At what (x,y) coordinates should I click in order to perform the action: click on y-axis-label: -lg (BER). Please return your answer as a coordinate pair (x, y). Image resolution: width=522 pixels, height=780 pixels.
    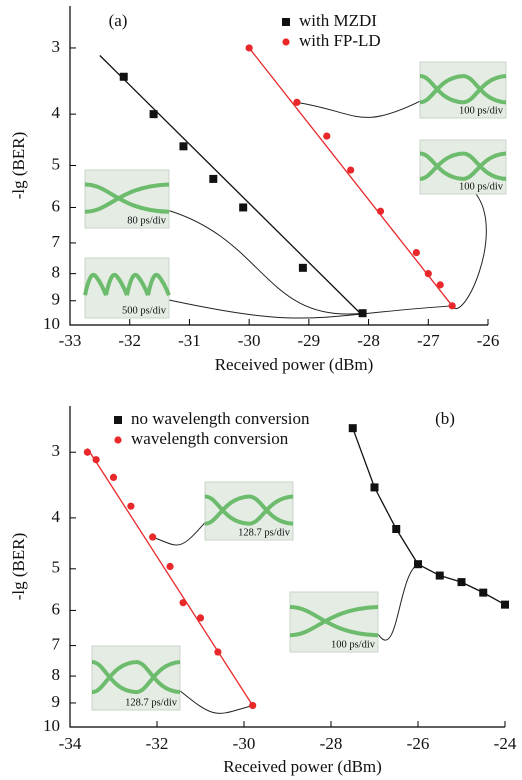
    Looking at the image, I should click on (18, 166).